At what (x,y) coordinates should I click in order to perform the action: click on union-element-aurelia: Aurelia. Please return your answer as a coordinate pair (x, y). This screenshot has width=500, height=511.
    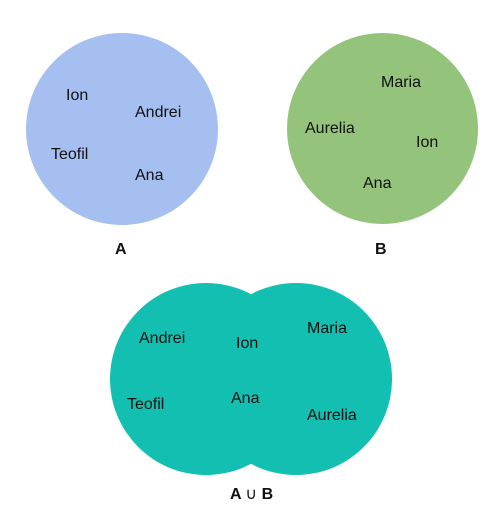
    Looking at the image, I should click on (332, 415).